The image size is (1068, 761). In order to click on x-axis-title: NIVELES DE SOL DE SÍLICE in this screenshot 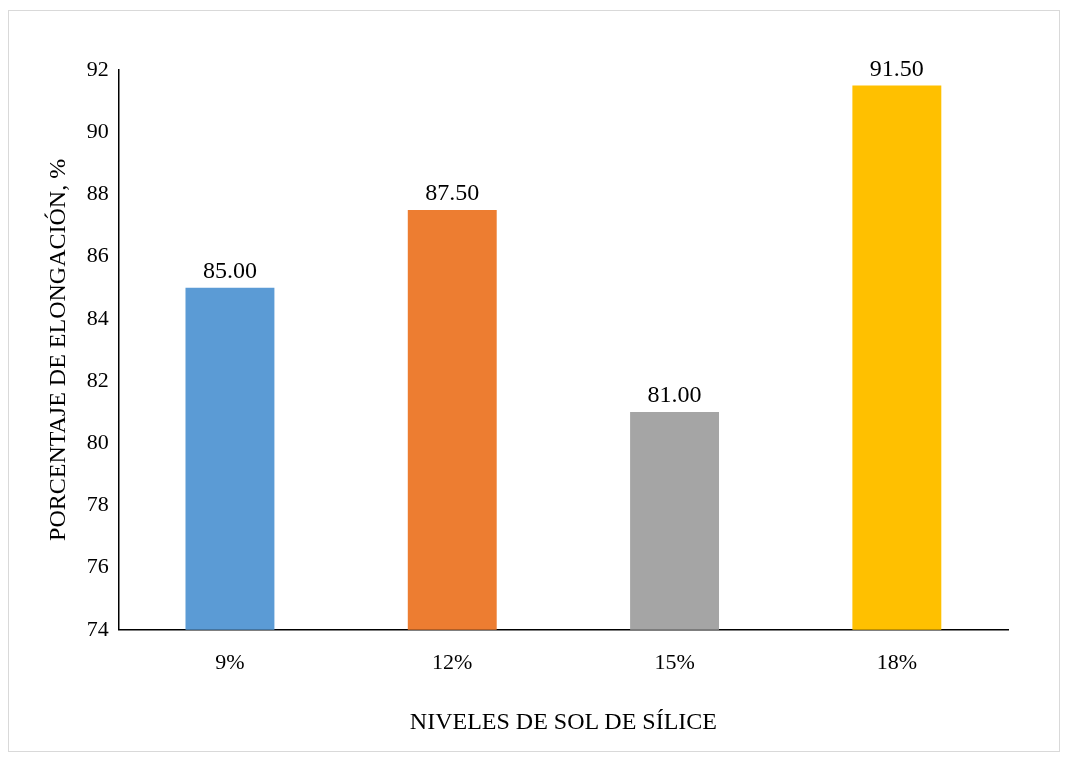, I will do `click(563, 720)`.